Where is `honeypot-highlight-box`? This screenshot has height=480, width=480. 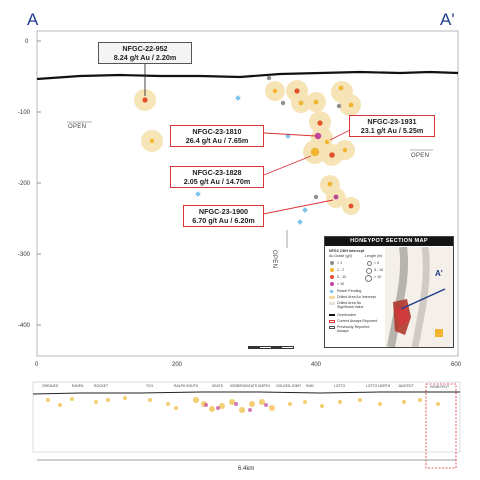 honeypot-highlight-box is located at coordinates (441, 426).